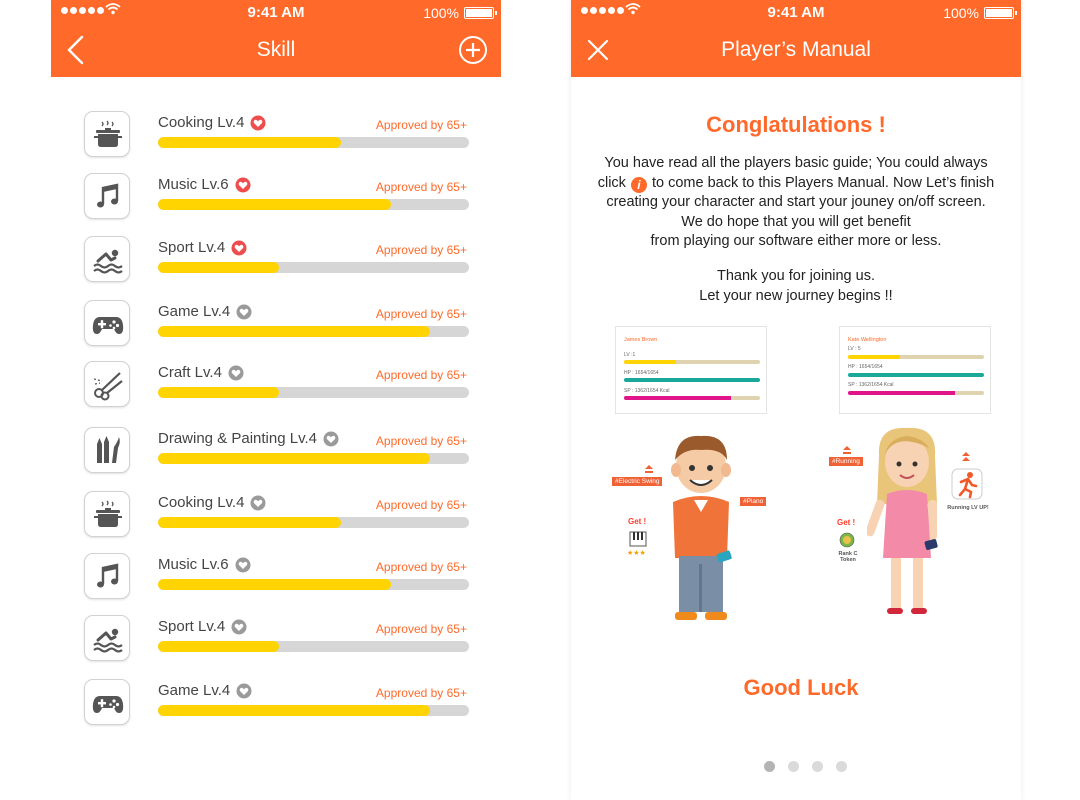 This screenshot has width=1080, height=800. Describe the element at coordinates (641, 340) in the screenshot. I see `player-name: James Brown` at that location.